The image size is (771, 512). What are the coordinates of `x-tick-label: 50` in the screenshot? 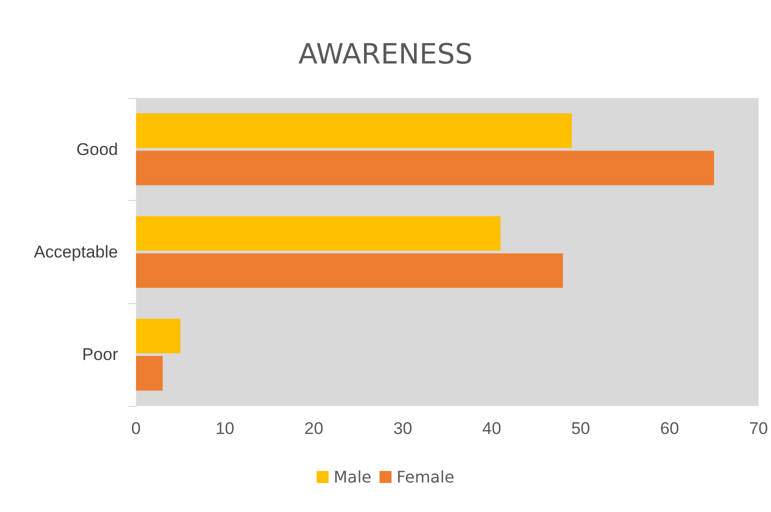 It's located at (580, 428).